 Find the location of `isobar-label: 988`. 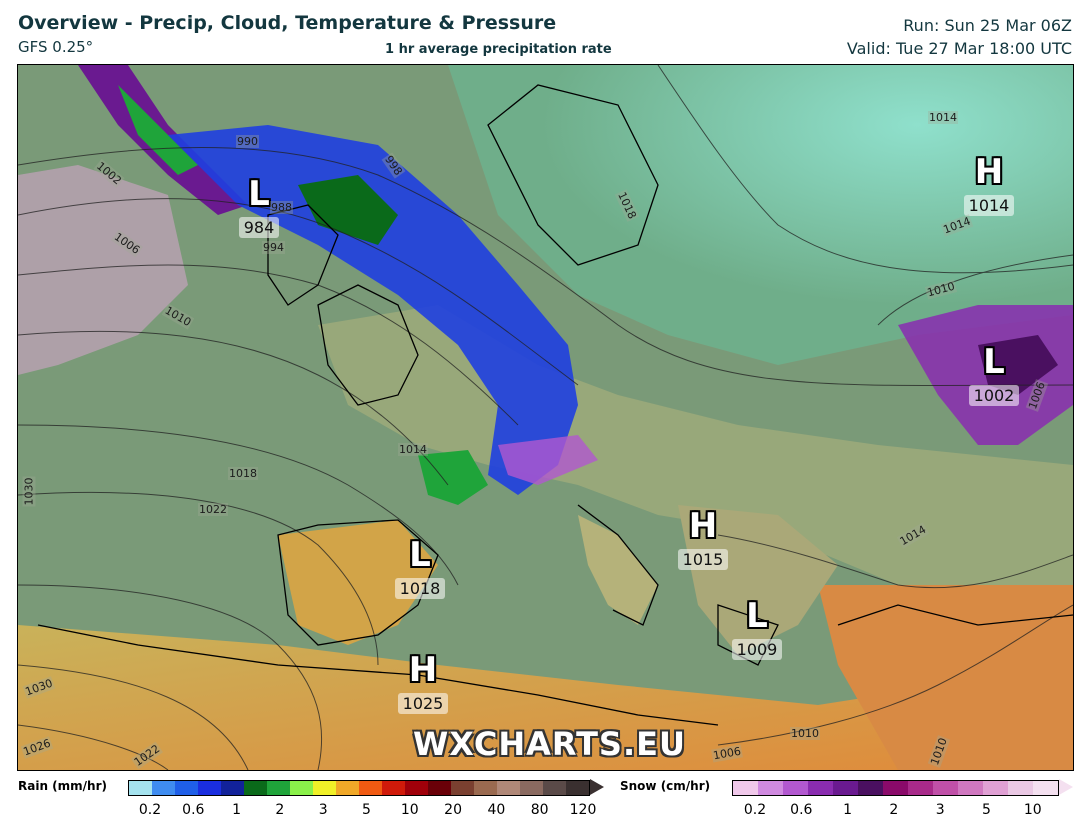

isobar-label: 988 is located at coordinates (281, 207).